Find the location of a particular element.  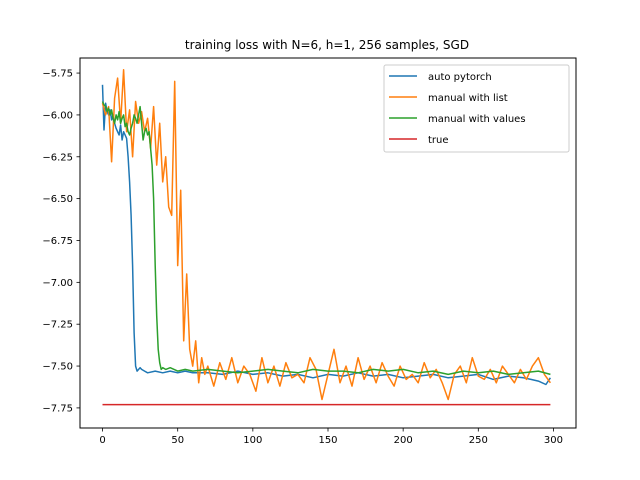

legend-label: manual with list is located at coordinates (468, 98).